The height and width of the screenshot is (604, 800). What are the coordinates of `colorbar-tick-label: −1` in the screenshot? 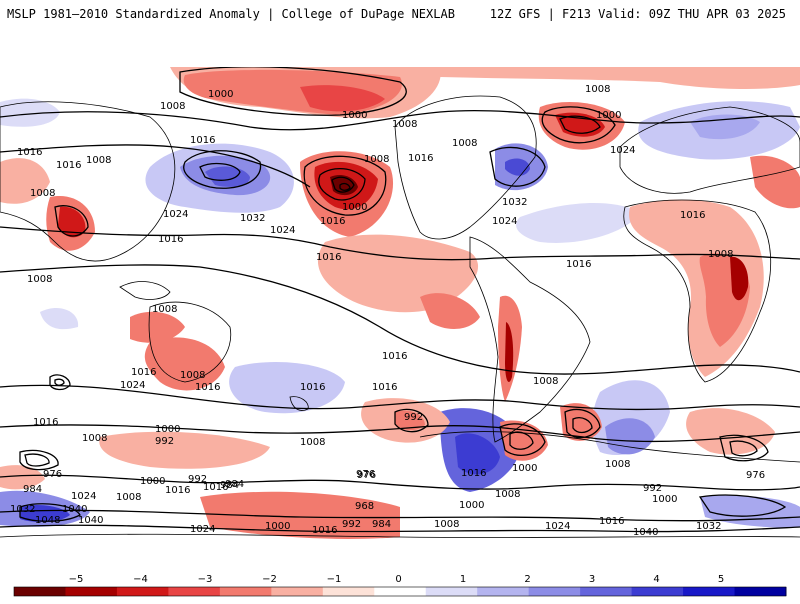 It's located at (334, 579).